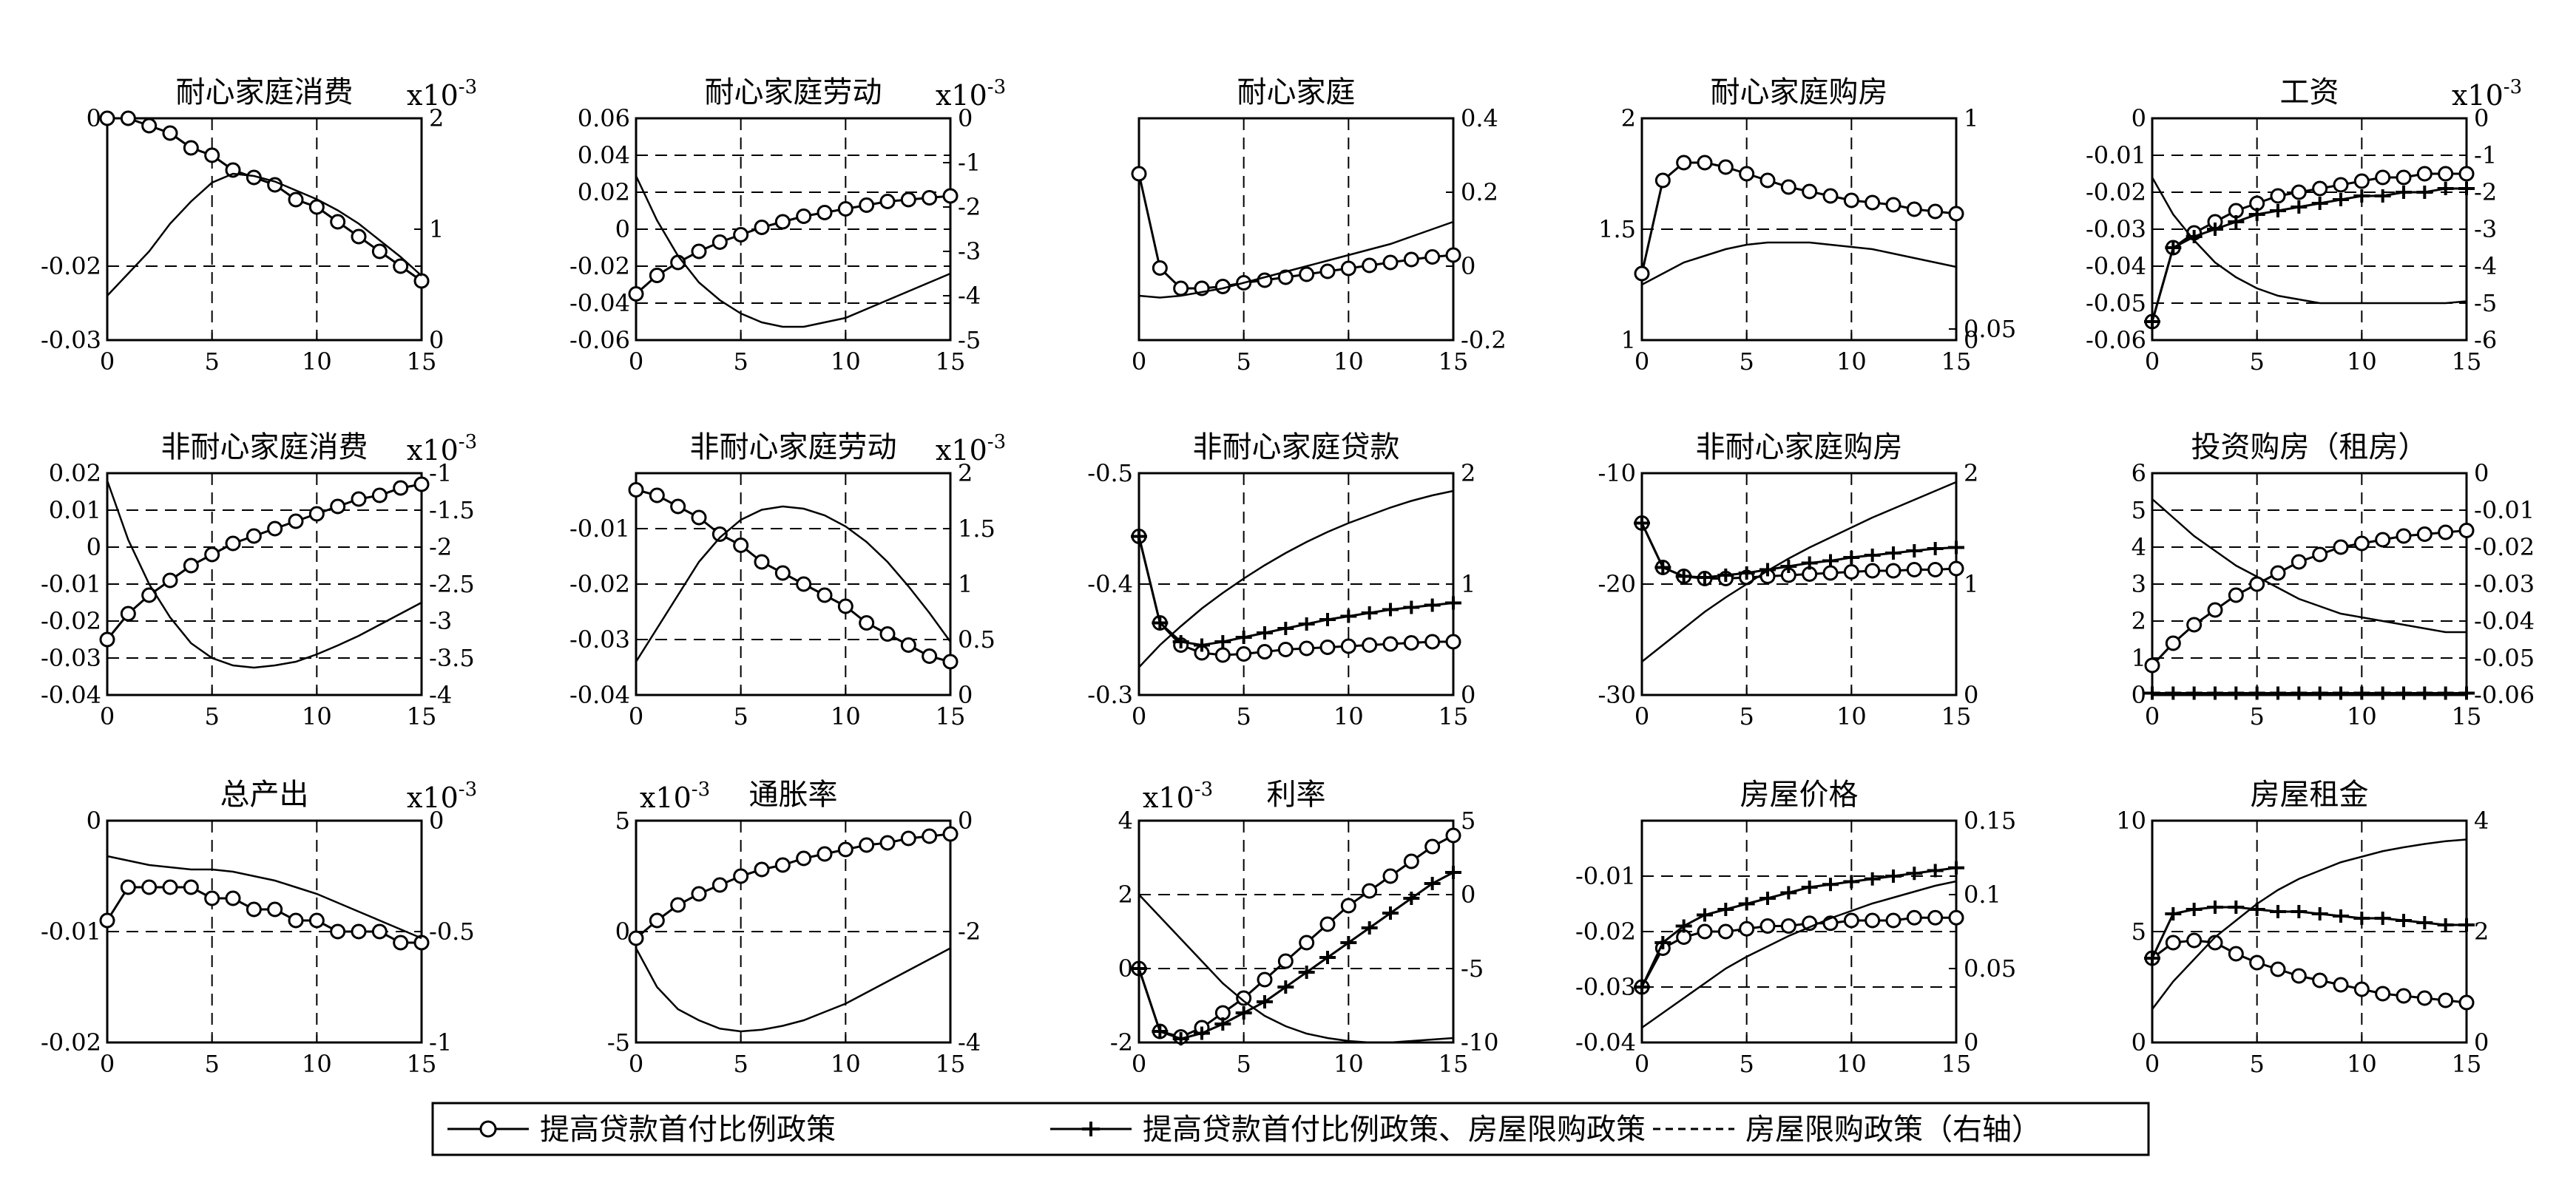 Image resolution: width=2576 pixels, height=1197 pixels. Describe the element at coordinates (75, 473) in the screenshot. I see `y-tick-label: 0.02` at that location.